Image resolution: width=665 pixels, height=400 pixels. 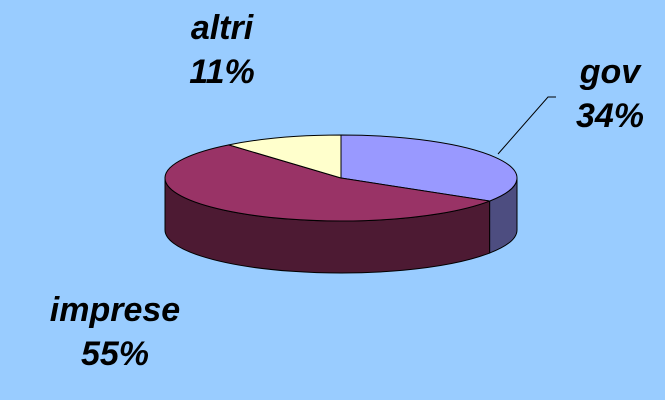 I want to click on slice-imprese, so click(x=328, y=183).